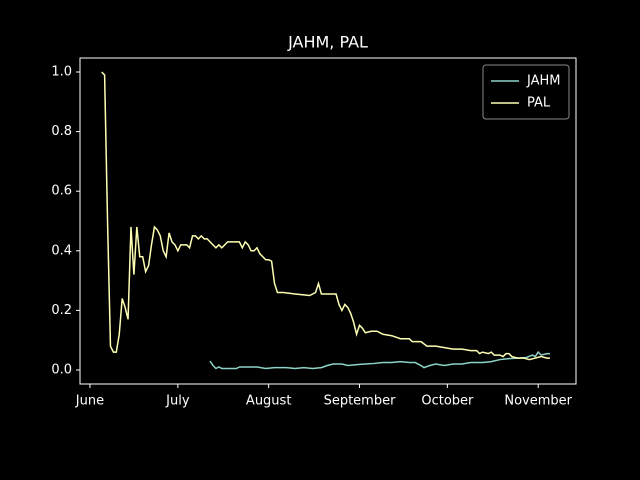 The width and height of the screenshot is (640, 480). What do you see at coordinates (379, 360) in the screenshot?
I see `series-line` at bounding box center [379, 360].